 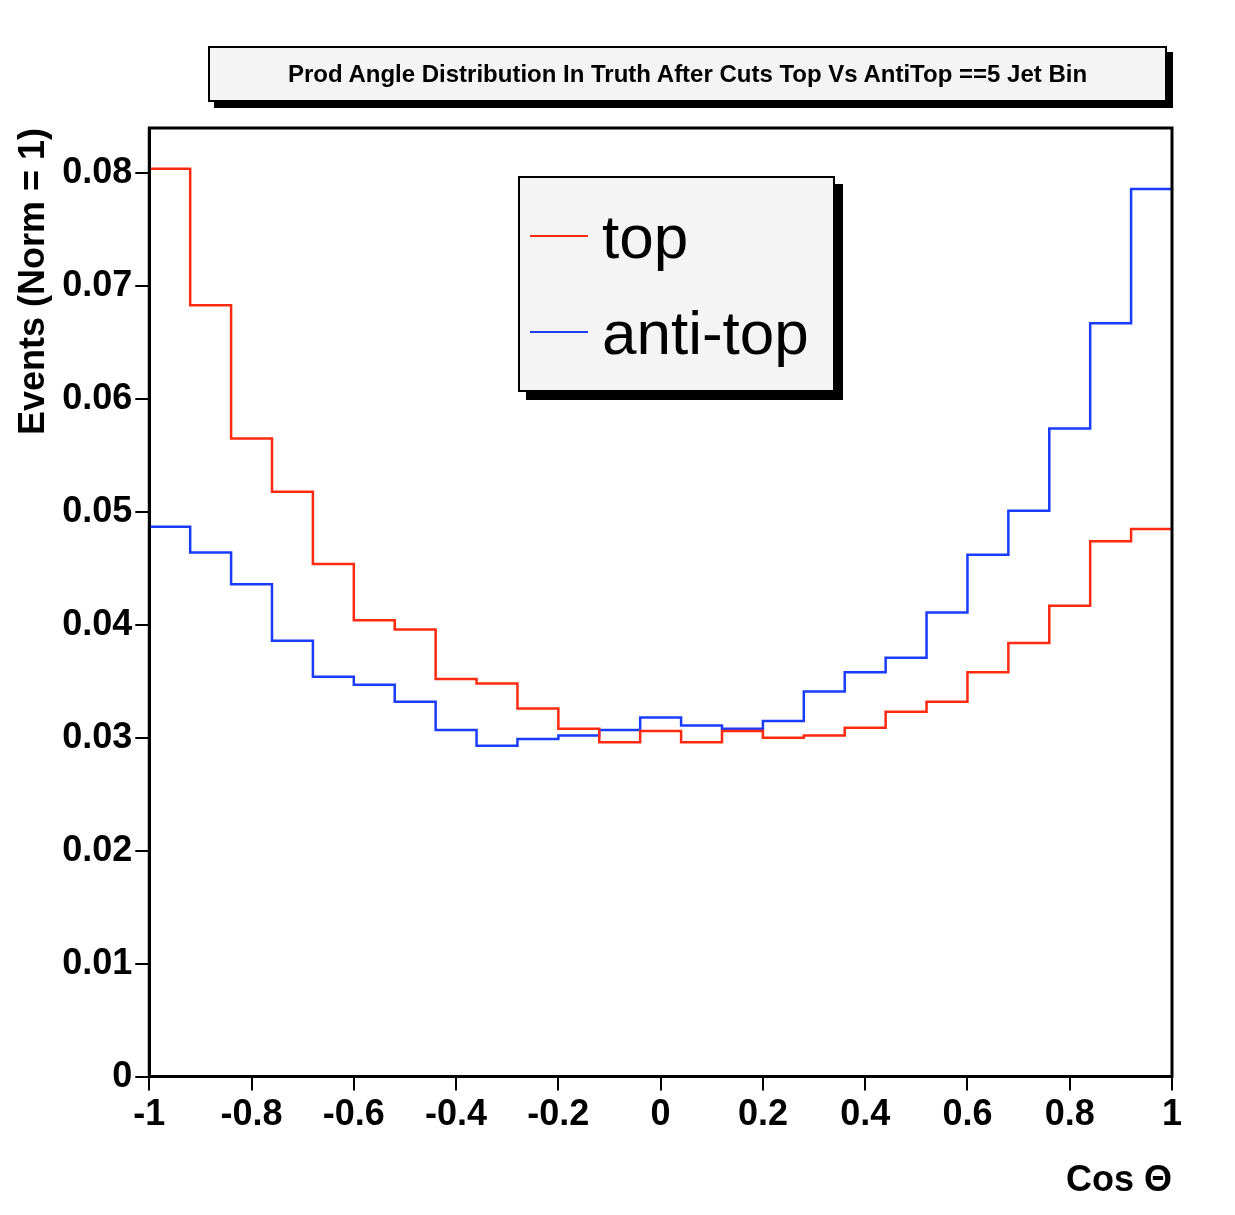 I want to click on x-axis-title: Cos Θ, so click(x=1118, y=1179).